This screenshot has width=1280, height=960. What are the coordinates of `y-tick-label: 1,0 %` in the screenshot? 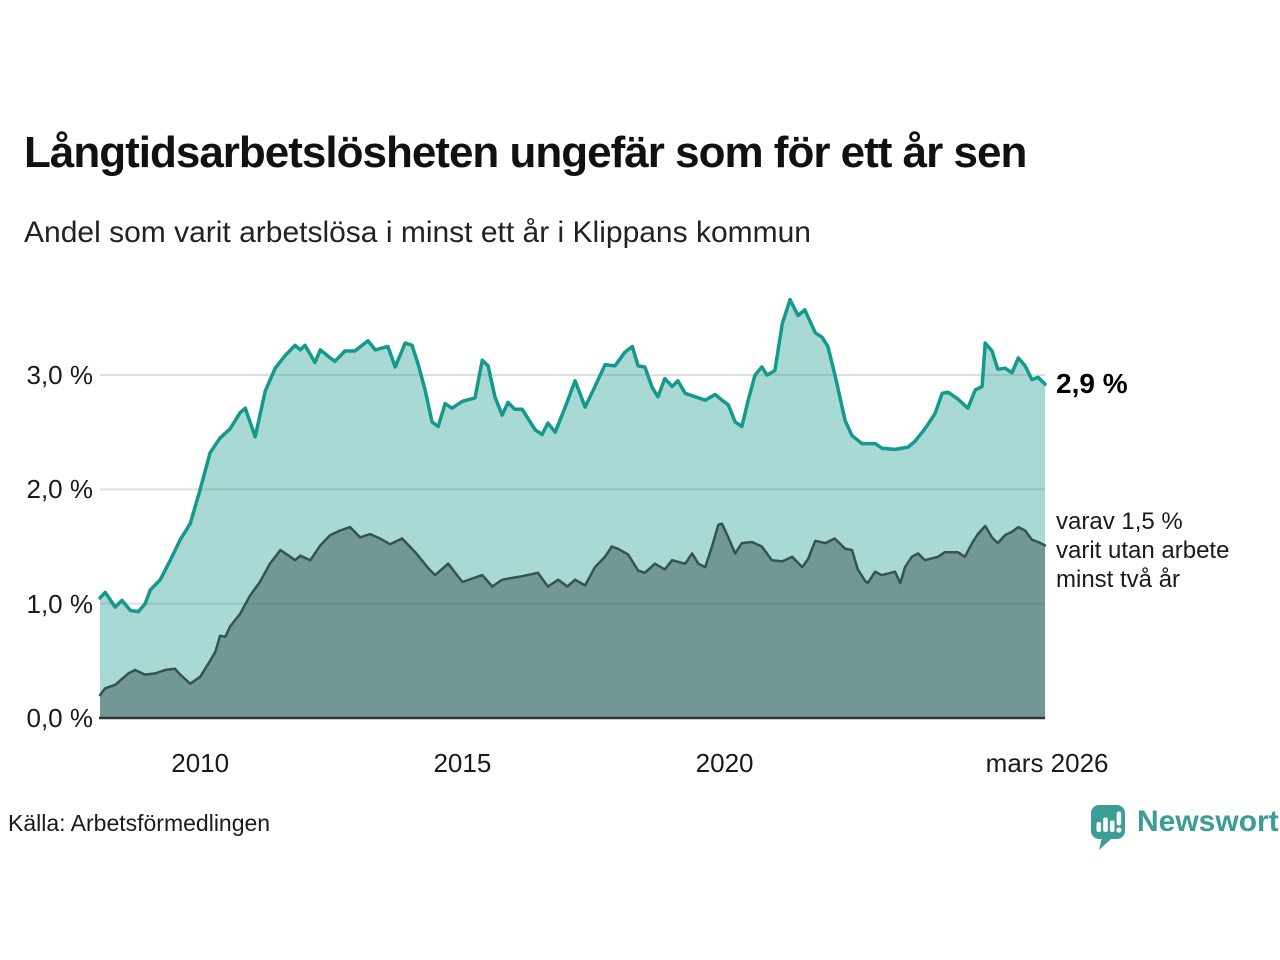 It's located at (60, 603).